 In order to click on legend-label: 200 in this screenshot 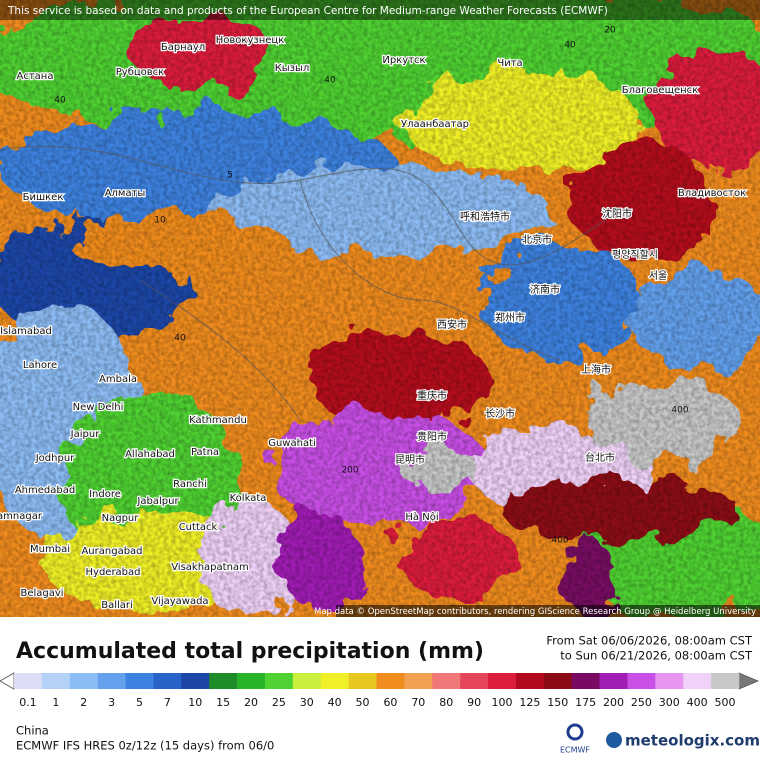, I will do `click(613, 702)`.